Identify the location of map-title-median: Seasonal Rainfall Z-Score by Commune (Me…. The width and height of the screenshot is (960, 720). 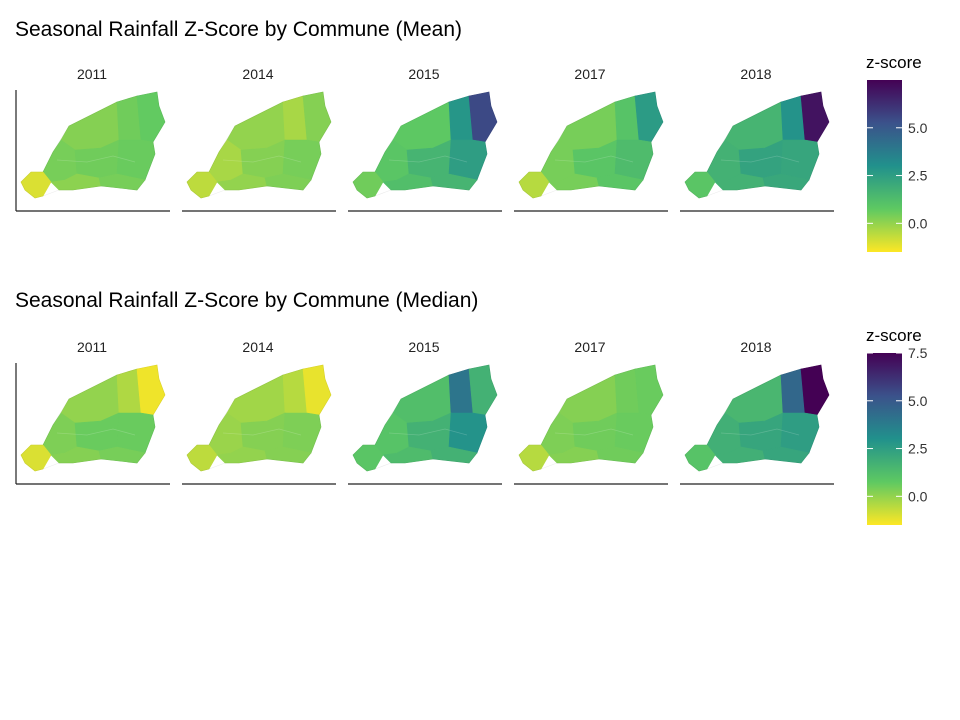
(247, 300).